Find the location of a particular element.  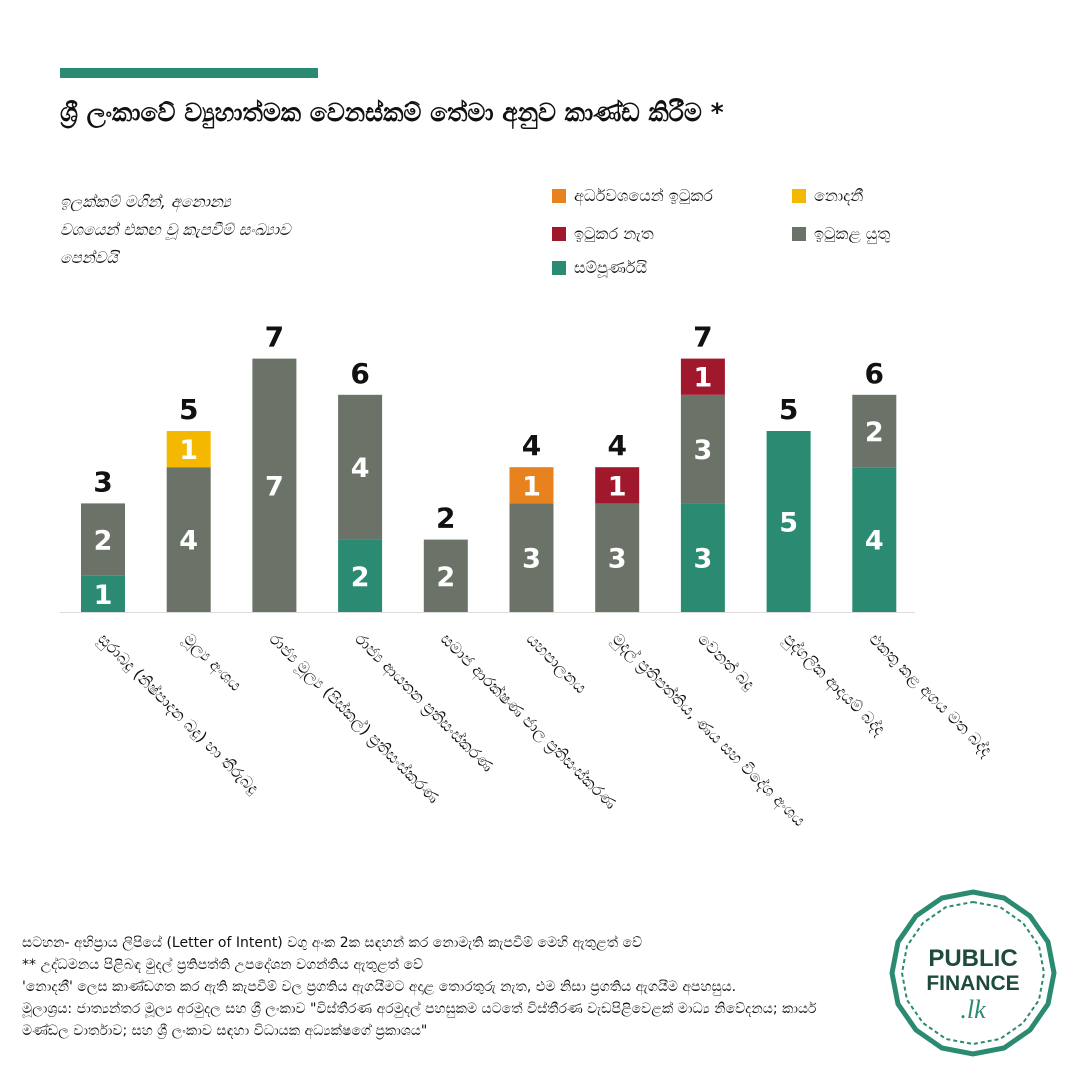

bar-segment-label: 7 is located at coordinates (274, 486).